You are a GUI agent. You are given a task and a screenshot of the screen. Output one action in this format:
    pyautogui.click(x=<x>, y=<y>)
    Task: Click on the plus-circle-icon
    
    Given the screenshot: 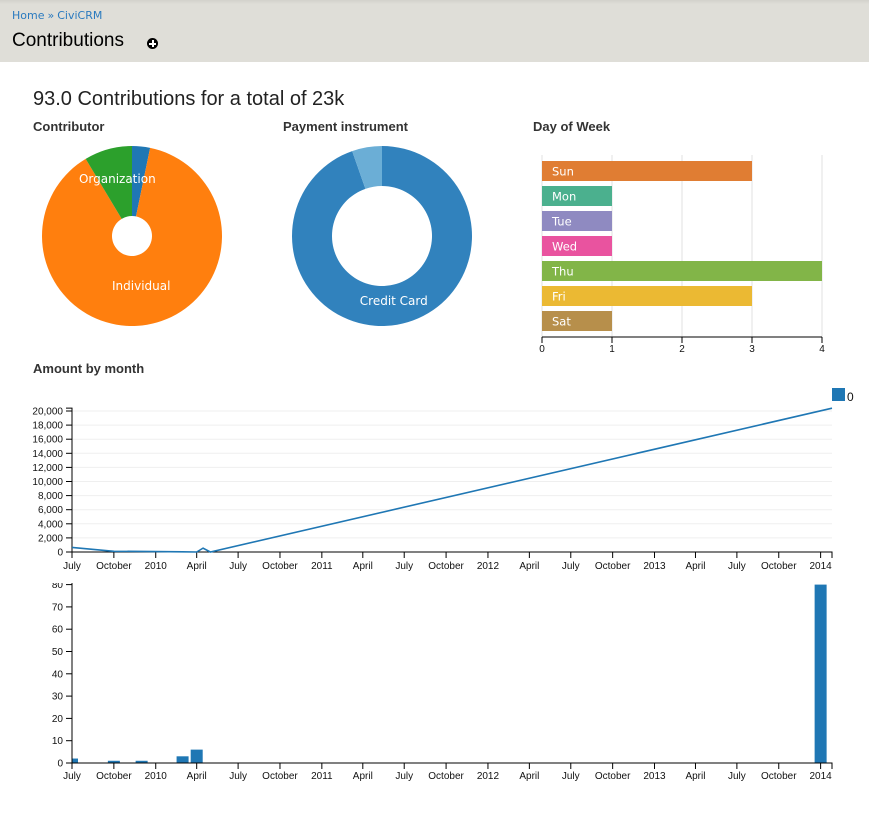 What is the action you would take?
    pyautogui.click(x=152, y=43)
    